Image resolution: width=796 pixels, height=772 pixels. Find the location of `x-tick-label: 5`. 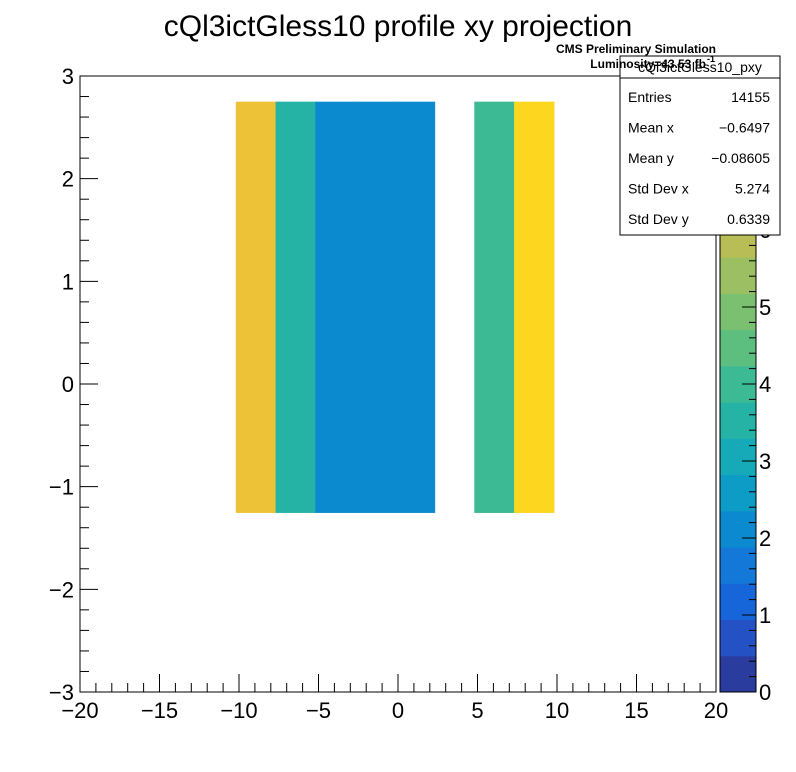

x-tick-label: 5 is located at coordinates (477, 710).